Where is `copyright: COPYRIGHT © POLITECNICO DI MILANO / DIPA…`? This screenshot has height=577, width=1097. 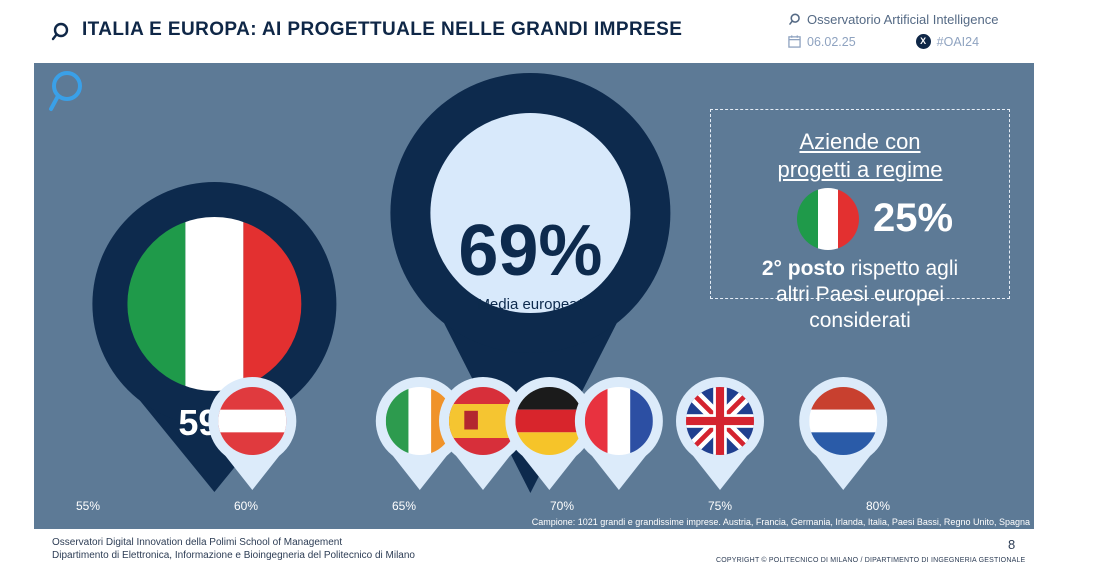 copyright: COPYRIGHT © POLITECNICO DI MILANO / DIPA… is located at coordinates (871, 560).